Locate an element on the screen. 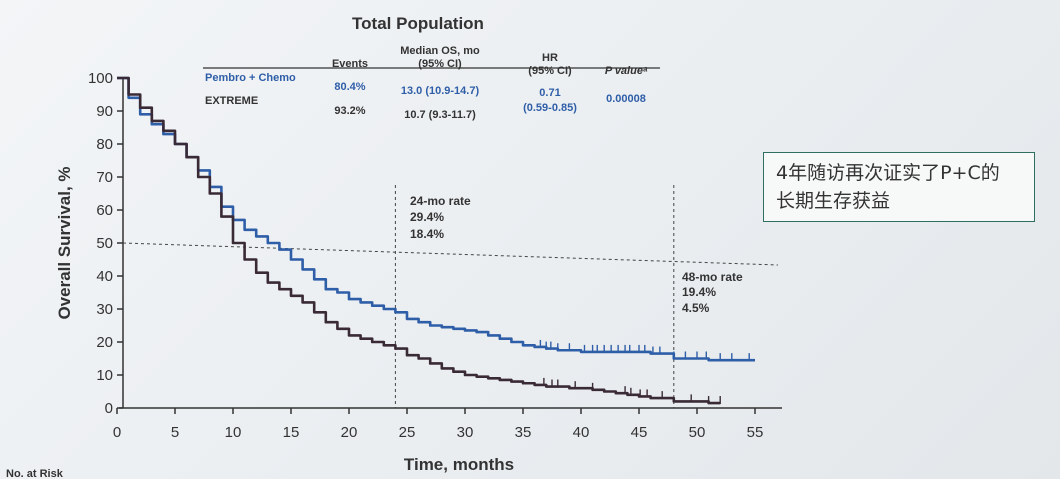  row-pembro-events: 80.4% is located at coordinates (349, 87).